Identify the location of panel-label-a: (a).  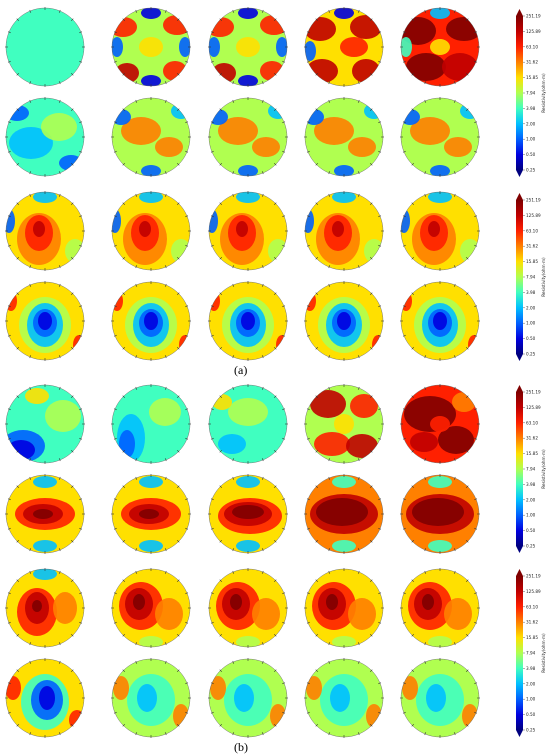
(241, 370).